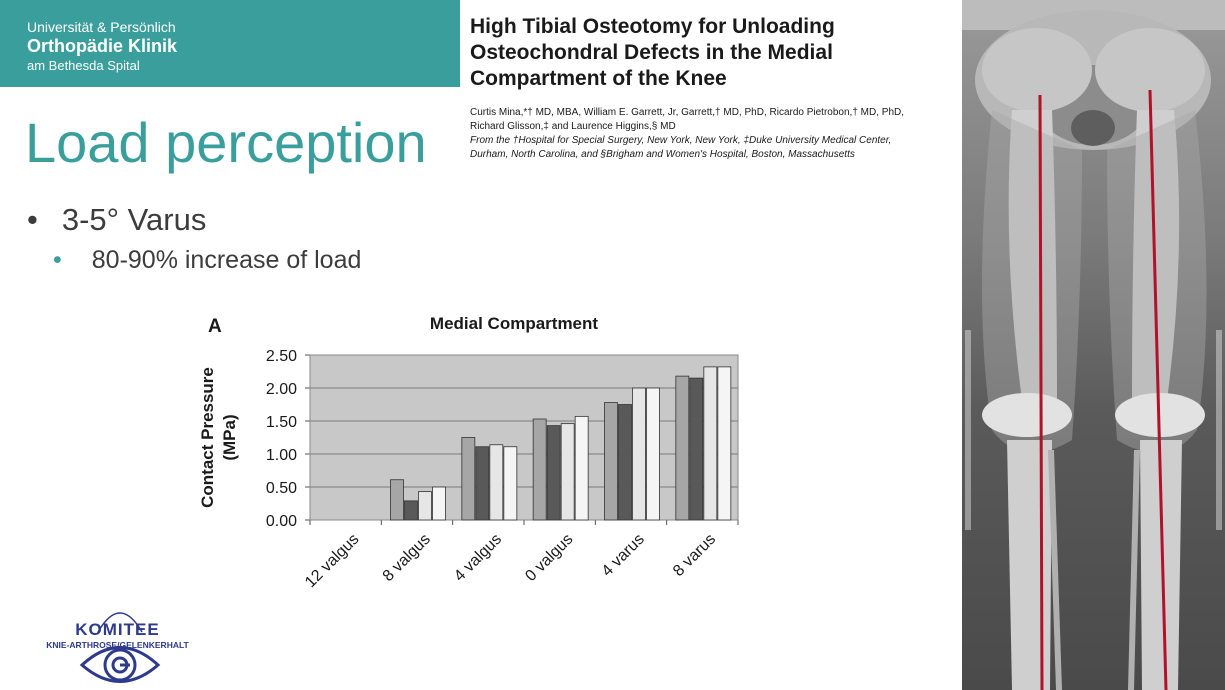 This screenshot has height=690, width=1225. What do you see at coordinates (598, 78) in the screenshot?
I see `paper-title-line: Compartment of the Knee` at bounding box center [598, 78].